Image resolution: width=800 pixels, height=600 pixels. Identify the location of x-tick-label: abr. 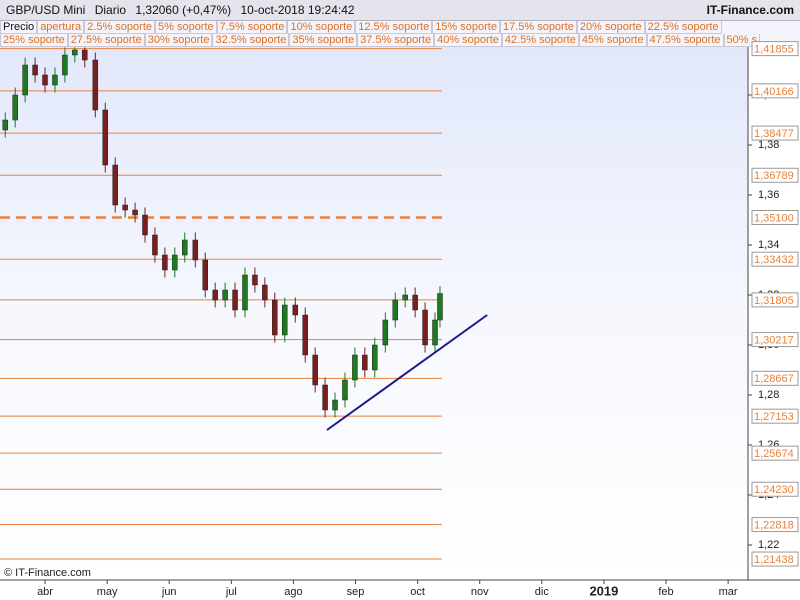
(45, 592).